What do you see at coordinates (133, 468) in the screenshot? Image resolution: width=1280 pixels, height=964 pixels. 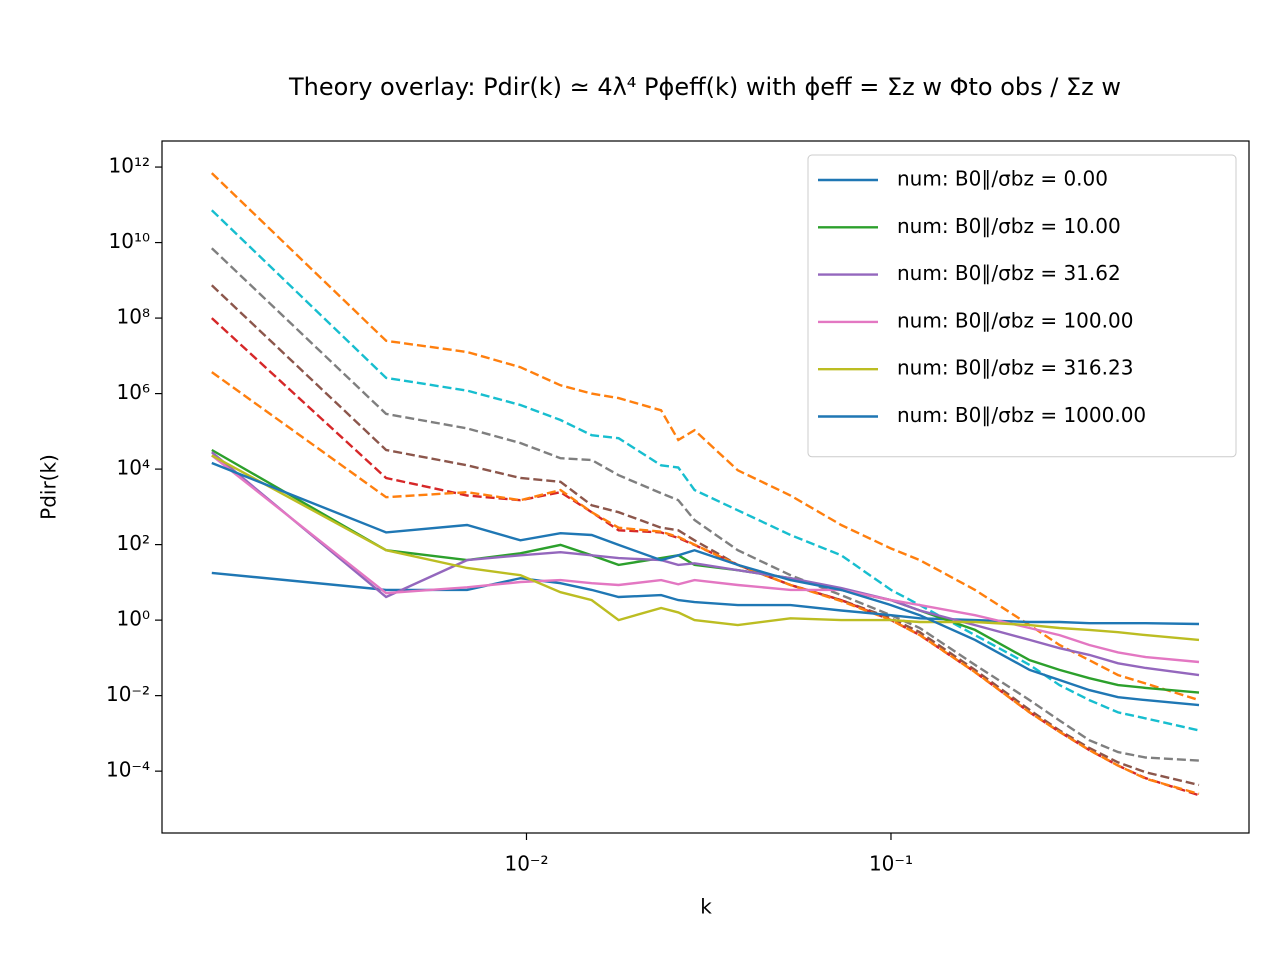 I see `y-tick-label: 10⁴` at bounding box center [133, 468].